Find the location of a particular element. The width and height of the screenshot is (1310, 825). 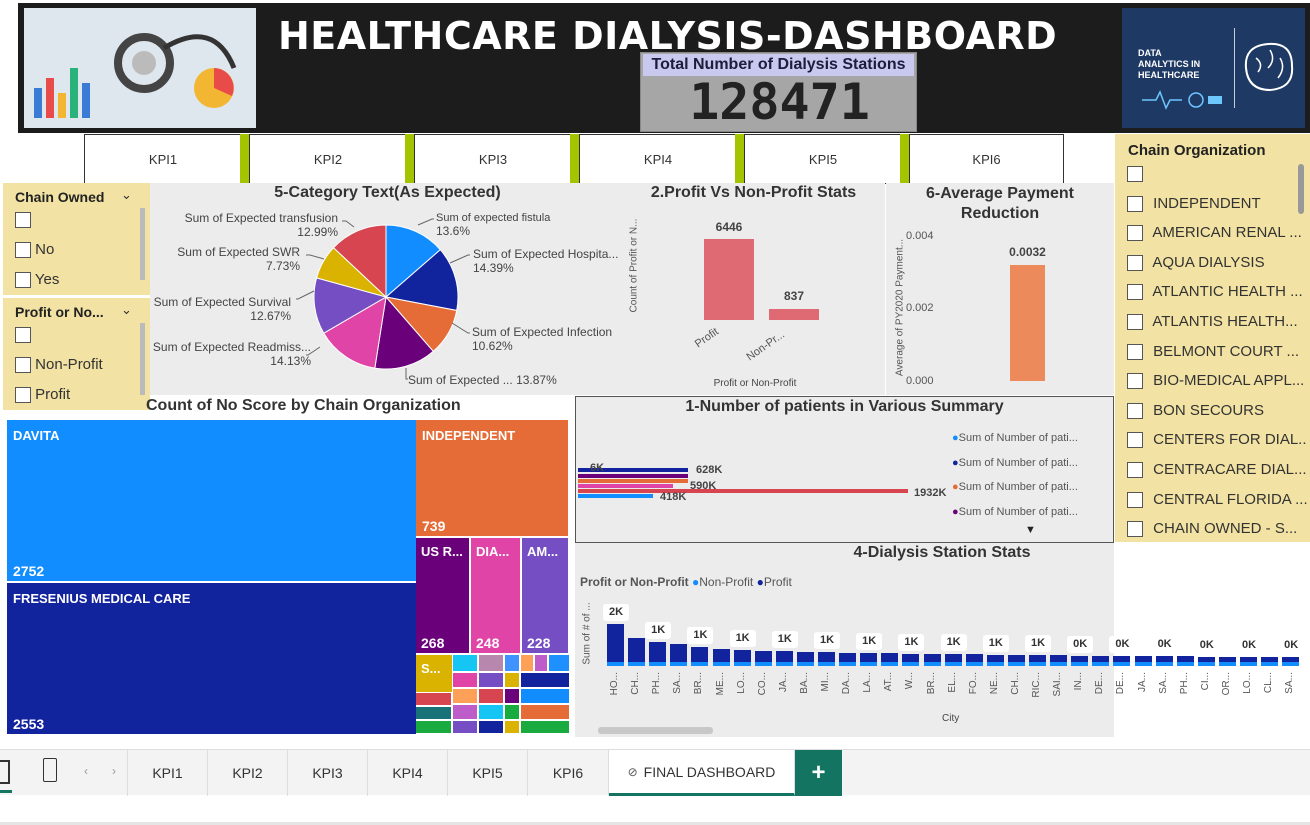

tab-final-dashboard: ⊘ FINAL DASHBOARD is located at coordinates (702, 773).